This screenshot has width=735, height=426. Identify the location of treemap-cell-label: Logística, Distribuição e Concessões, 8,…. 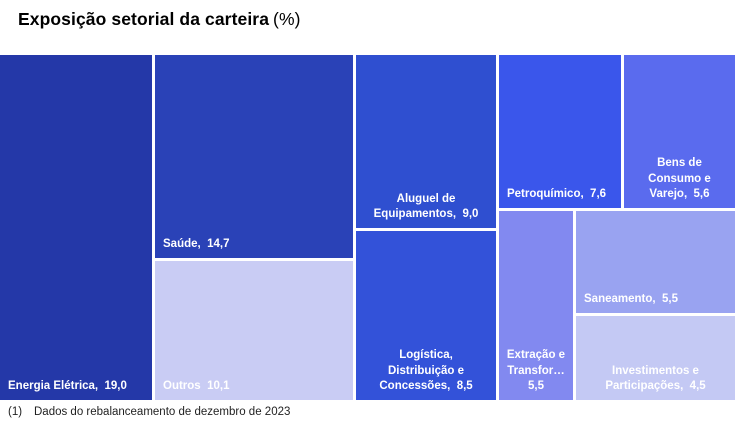
(426, 370).